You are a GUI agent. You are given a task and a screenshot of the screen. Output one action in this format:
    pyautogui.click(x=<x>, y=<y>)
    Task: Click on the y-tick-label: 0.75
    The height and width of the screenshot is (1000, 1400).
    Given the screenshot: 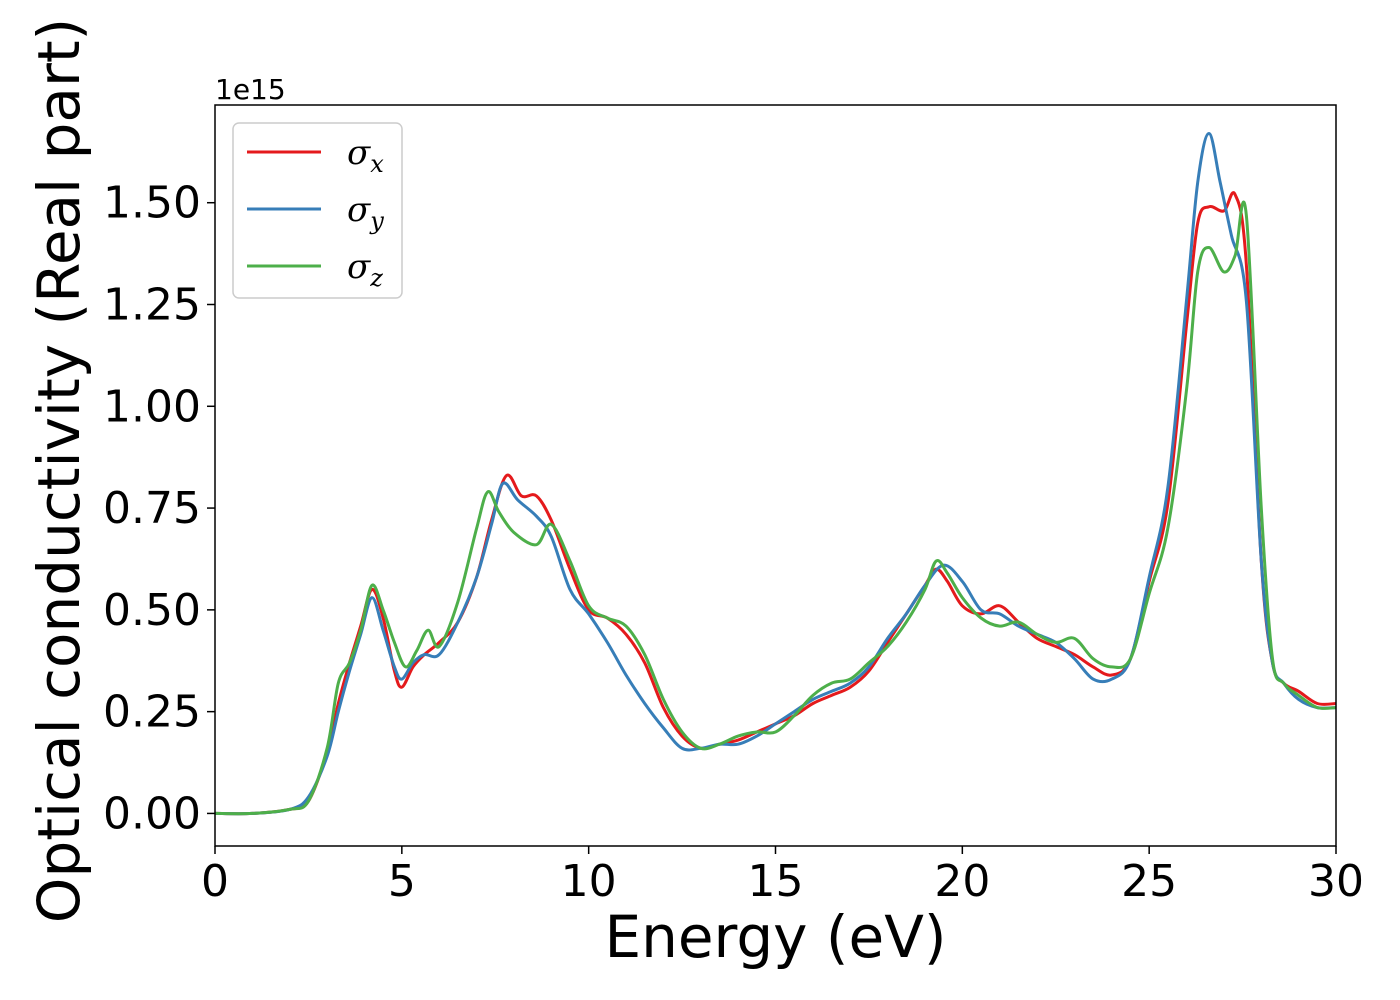 What is the action you would take?
    pyautogui.click(x=152, y=508)
    